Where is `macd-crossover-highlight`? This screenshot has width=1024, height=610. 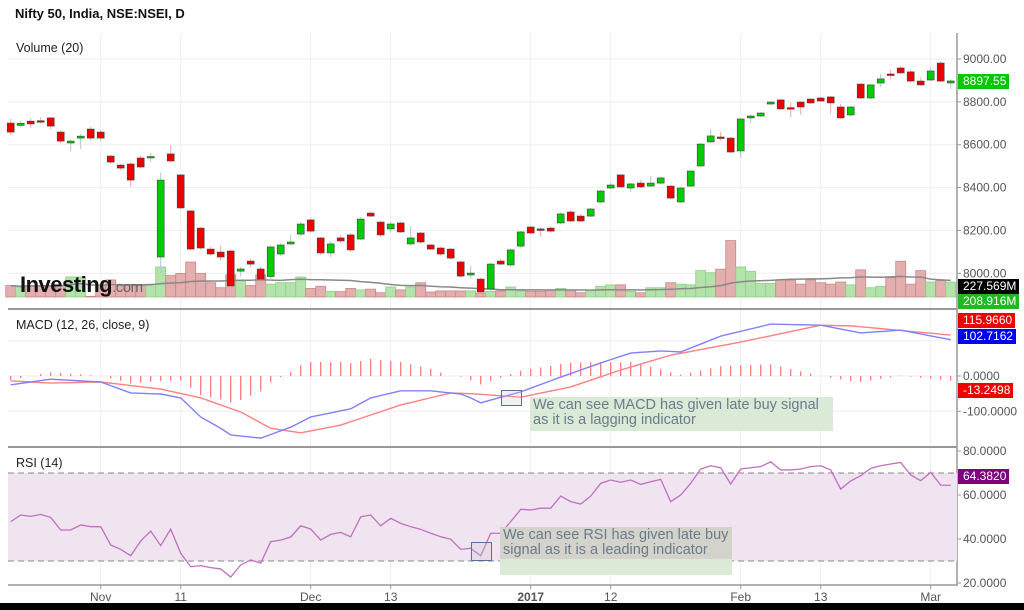 macd-crossover-highlight is located at coordinates (511, 398).